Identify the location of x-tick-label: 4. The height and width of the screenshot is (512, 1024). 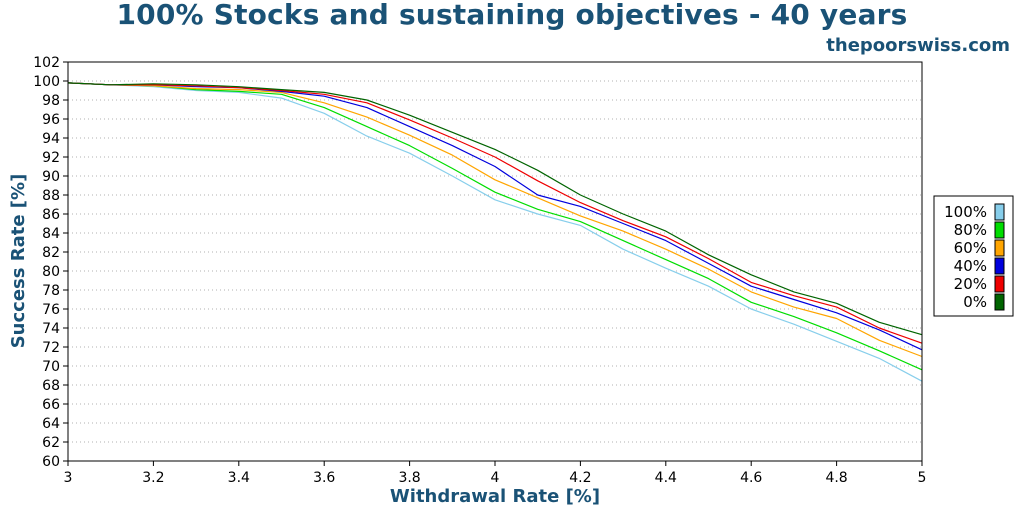
(495, 478).